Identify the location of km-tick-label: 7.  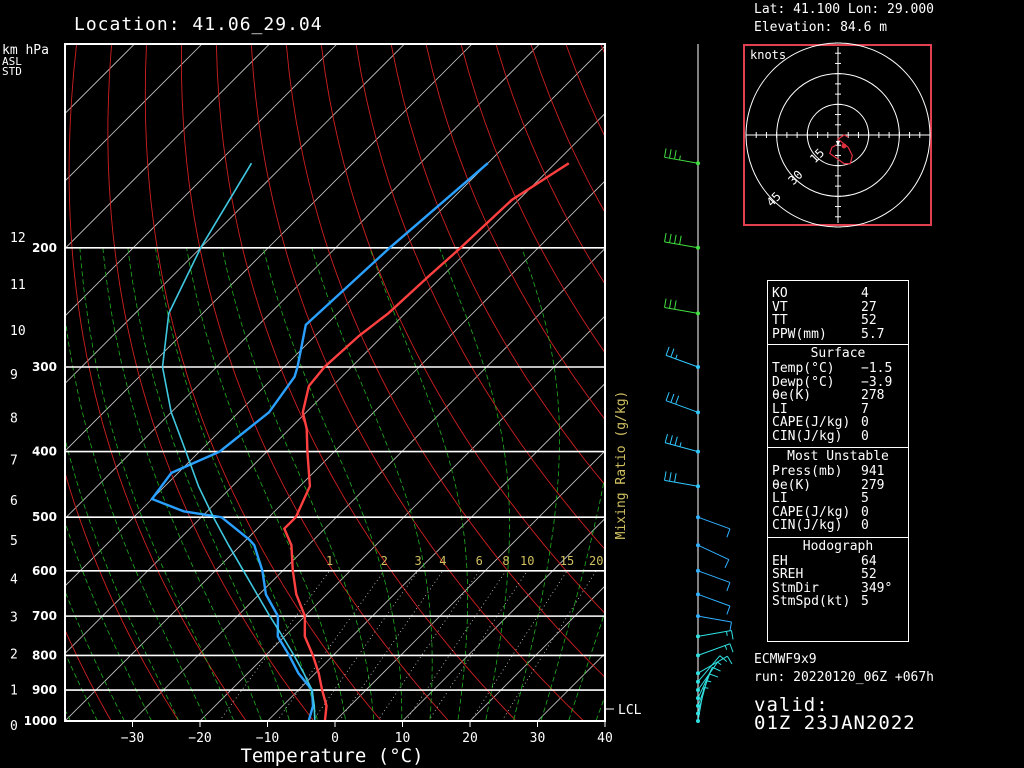
(14, 460).